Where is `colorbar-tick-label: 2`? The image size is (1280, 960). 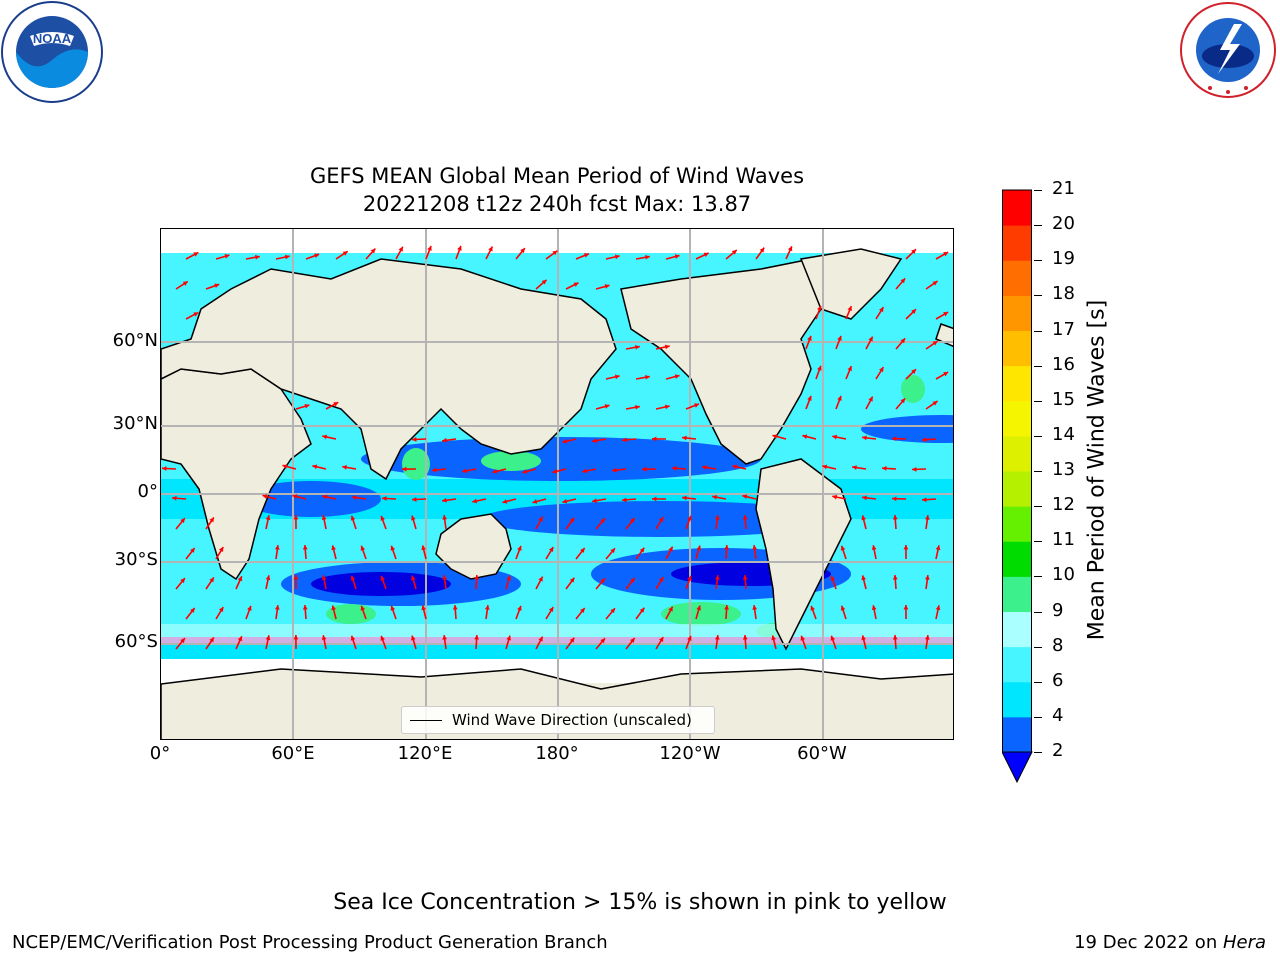 colorbar-tick-label: 2 is located at coordinates (1058, 750).